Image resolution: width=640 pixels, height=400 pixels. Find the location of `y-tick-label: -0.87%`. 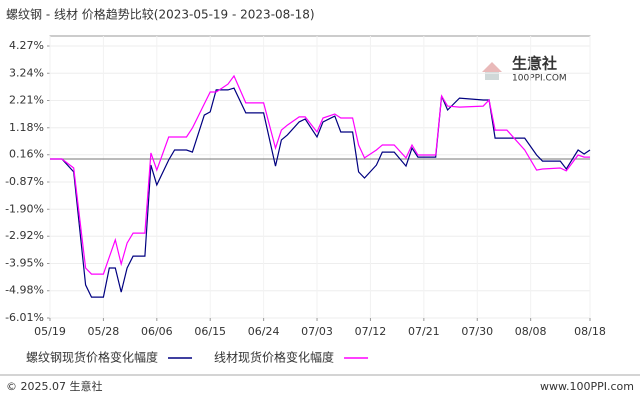

y-tick-label: -0.87% is located at coordinates (24, 181).